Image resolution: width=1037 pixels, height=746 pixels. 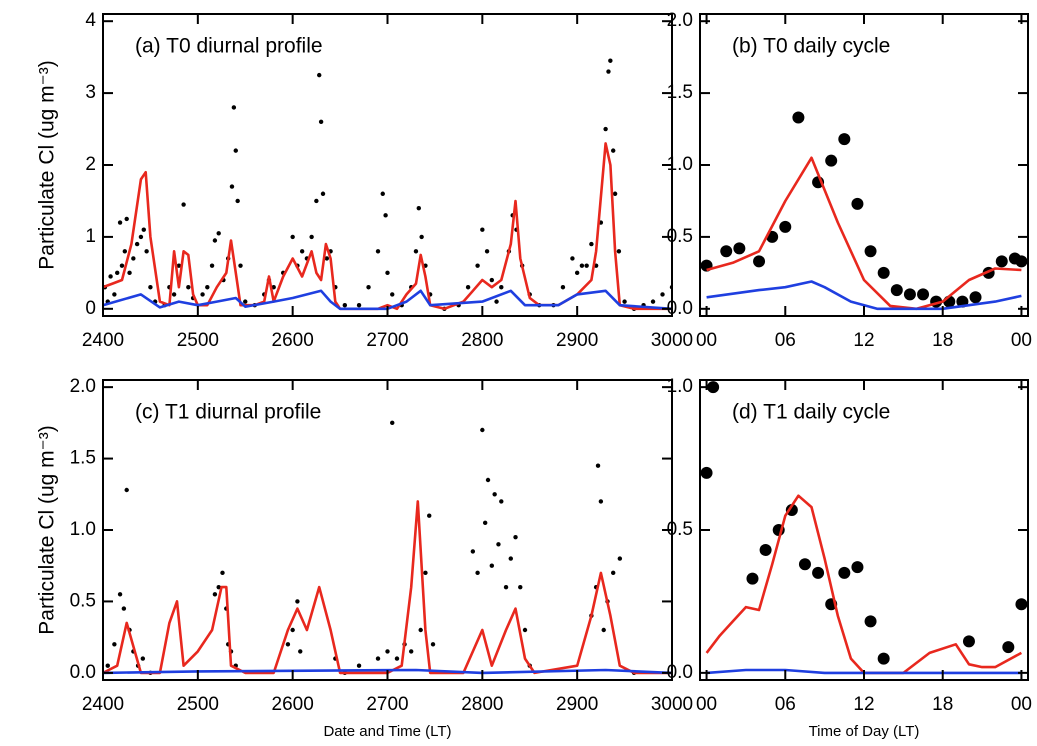 I want to click on panel-title: (d) T1 daily cycle, so click(x=811, y=412).